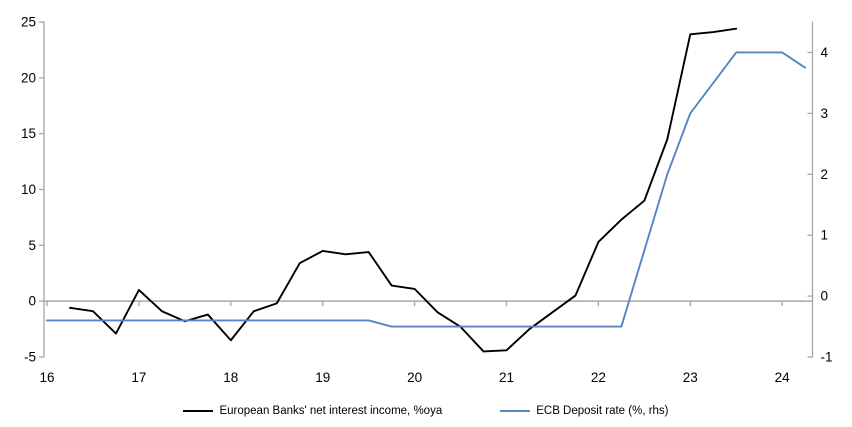 This screenshot has height=427, width=852. Describe the element at coordinates (825, 174) in the screenshot. I see `right-axis-tick-label: 2` at that location.